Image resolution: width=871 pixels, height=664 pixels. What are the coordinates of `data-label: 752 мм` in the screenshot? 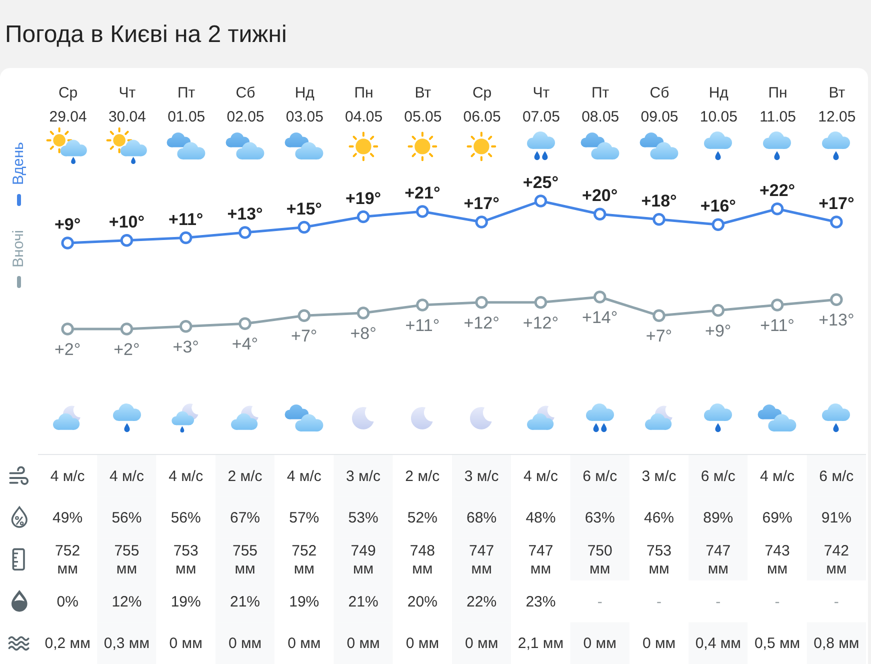 It's located at (304, 560).